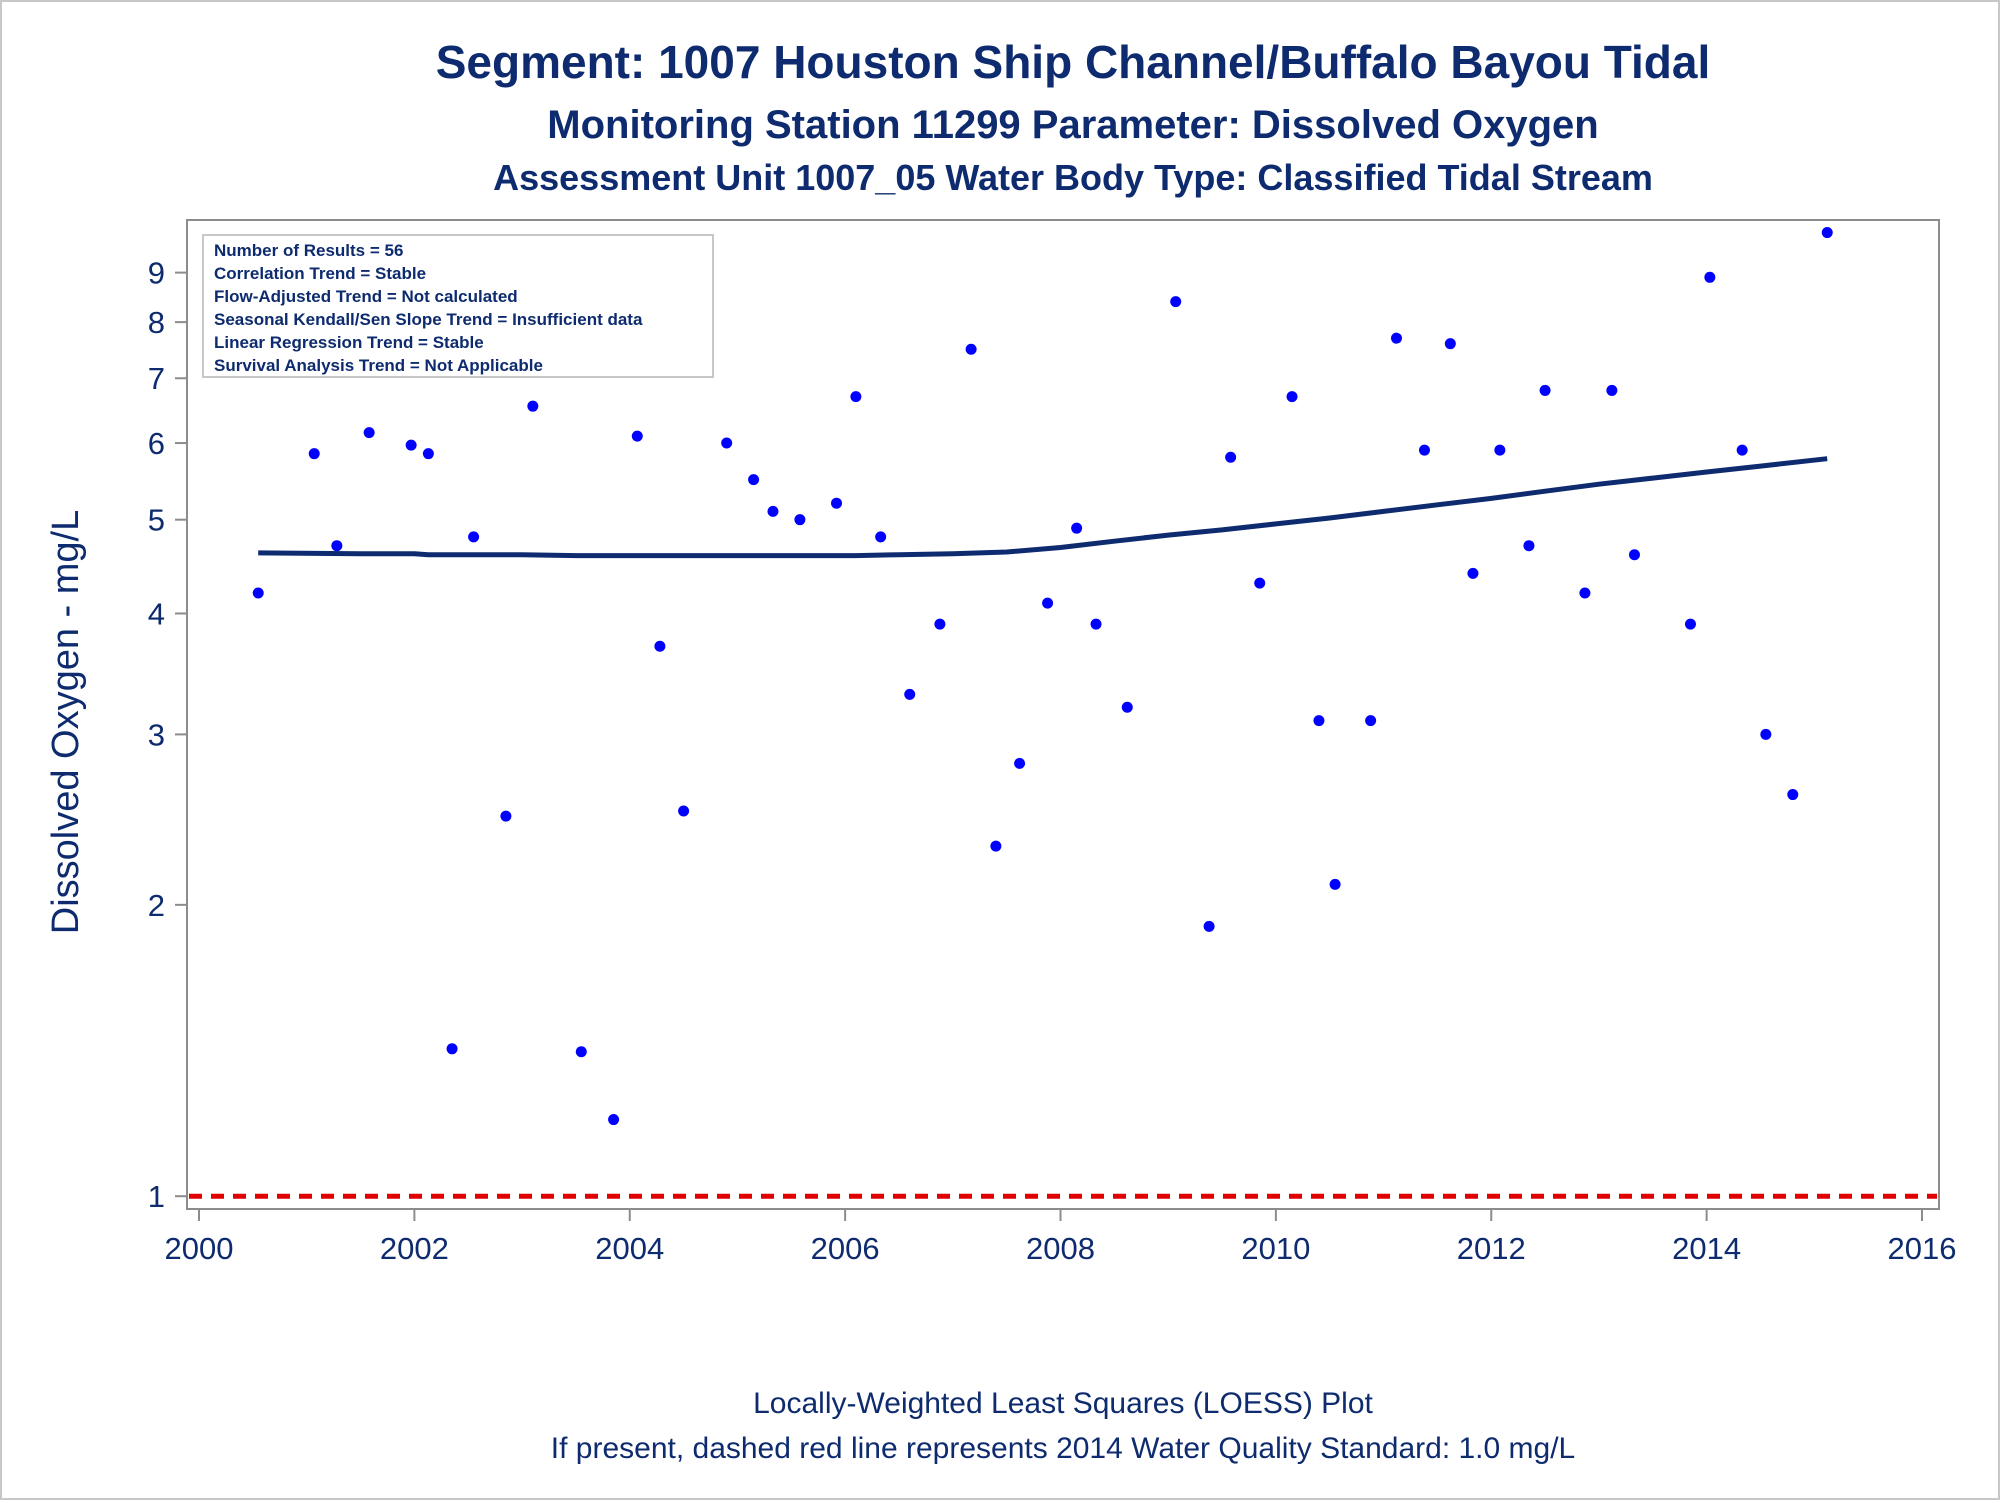  Describe the element at coordinates (1491, 1248) in the screenshot. I see `x-tick-label: 2012` at that location.